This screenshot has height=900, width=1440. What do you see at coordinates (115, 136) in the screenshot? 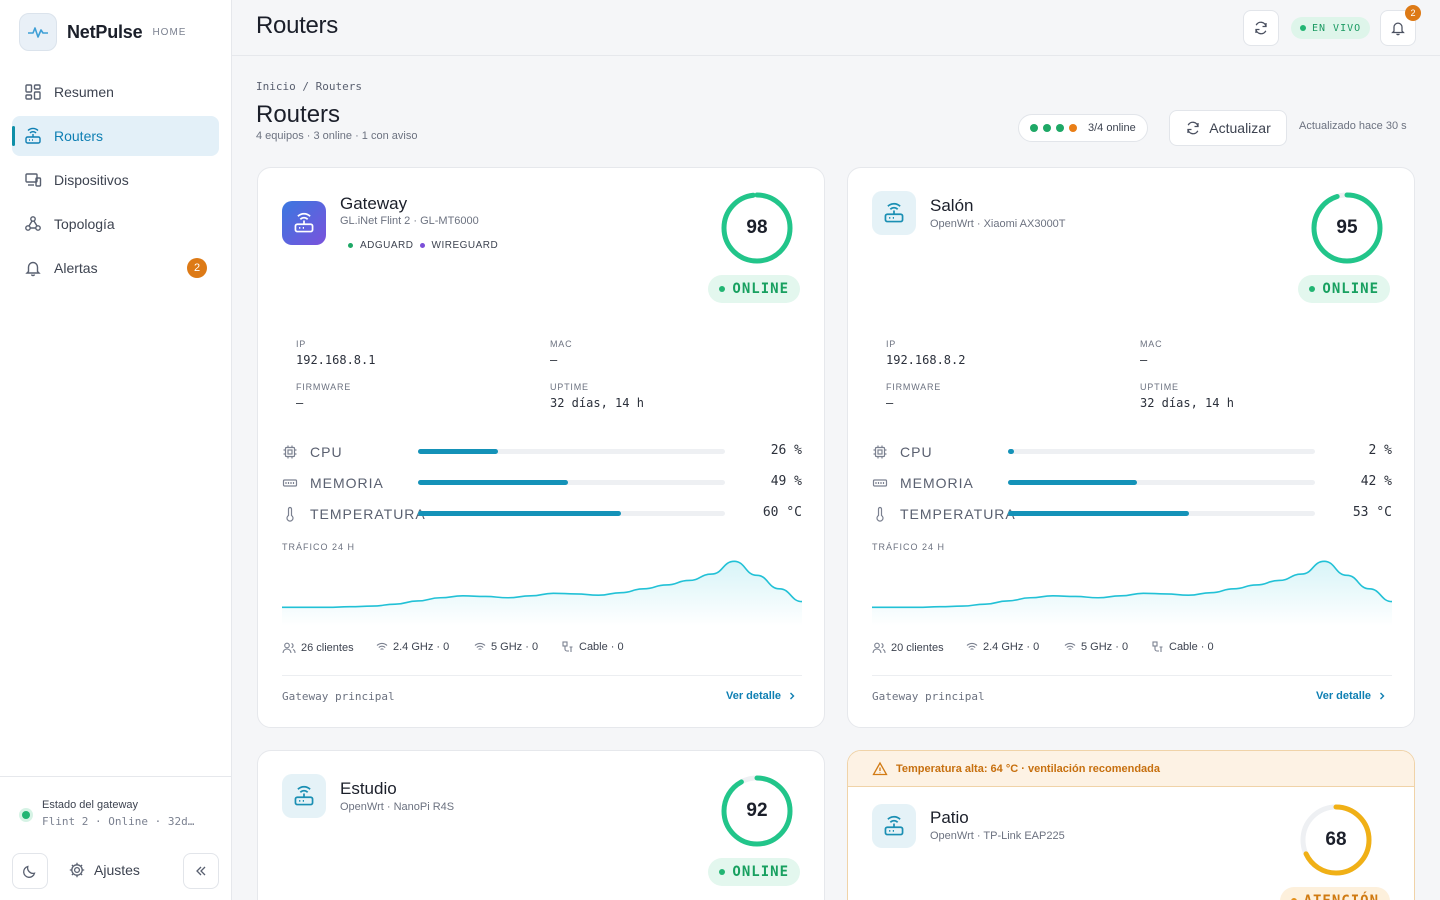
I see `nav-item-routers: Routers` at bounding box center [115, 136].